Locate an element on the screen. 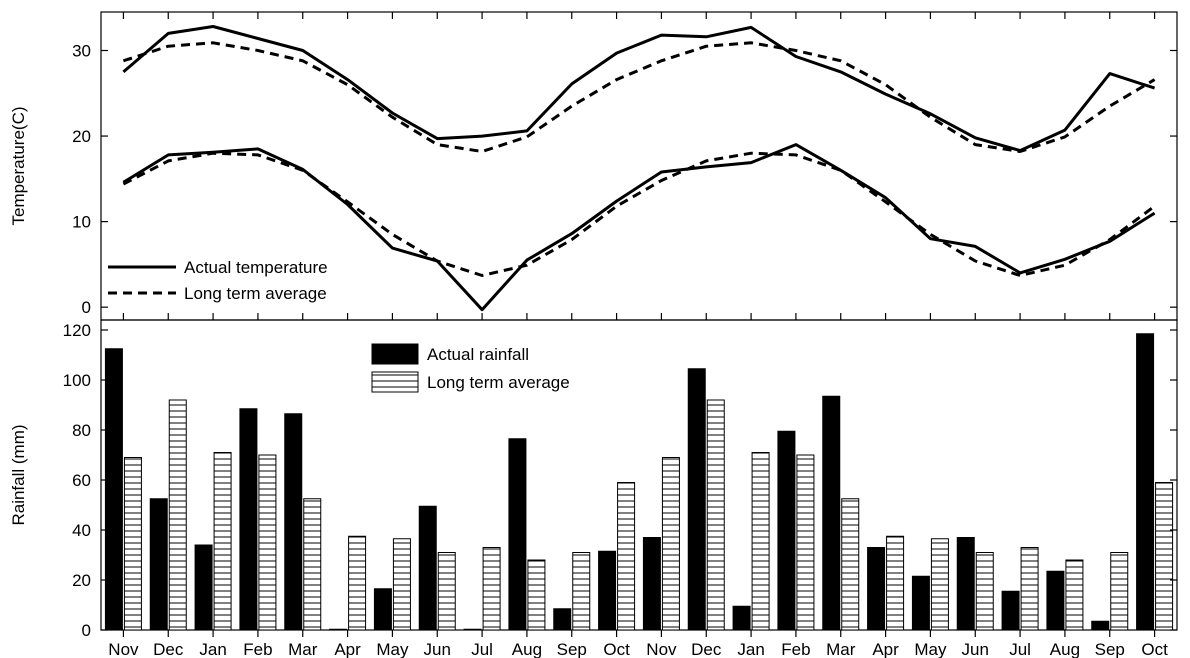  month-tick-label: Apr is located at coordinates (347, 649).